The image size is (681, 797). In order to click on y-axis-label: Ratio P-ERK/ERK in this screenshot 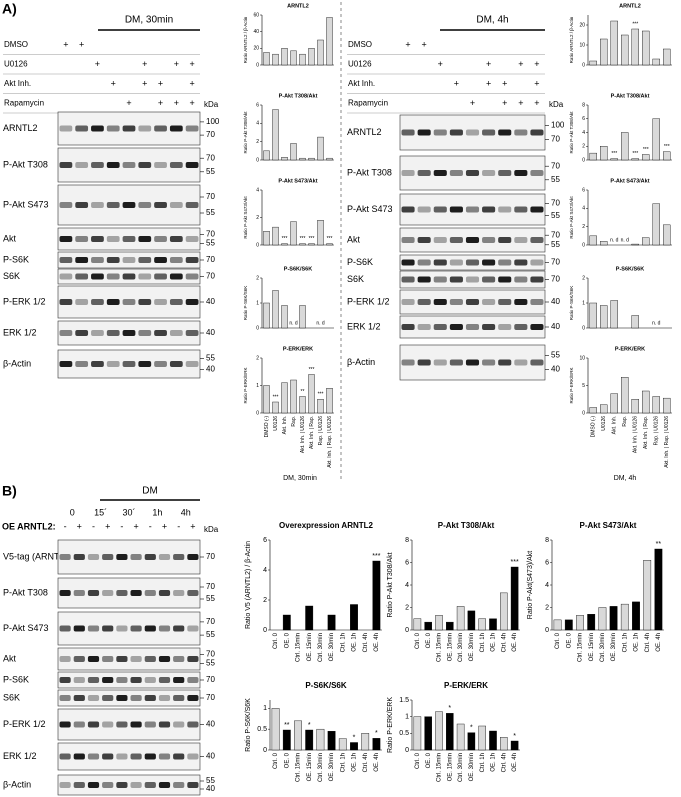, I will do `click(390, 725)`.